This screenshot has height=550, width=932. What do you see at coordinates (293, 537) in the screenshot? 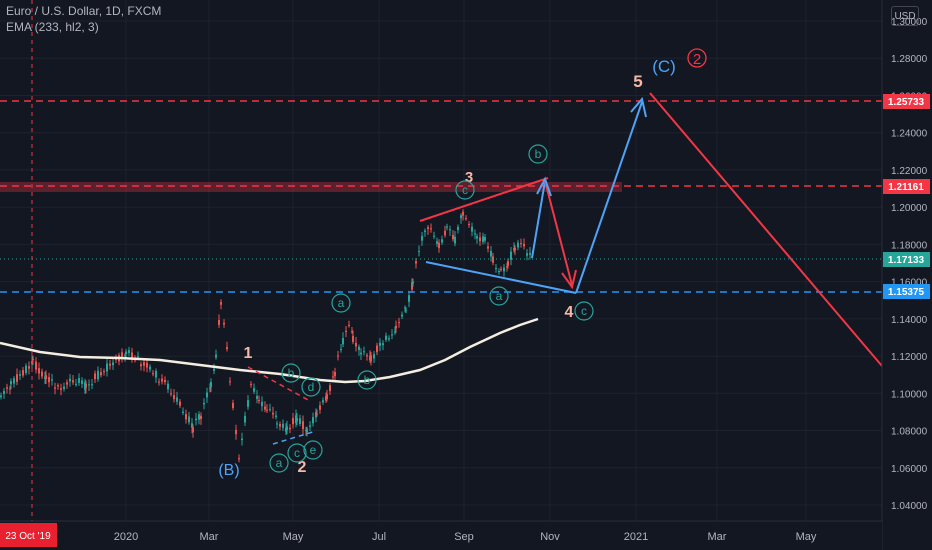
I see `time-tick-label: May` at bounding box center [293, 537].